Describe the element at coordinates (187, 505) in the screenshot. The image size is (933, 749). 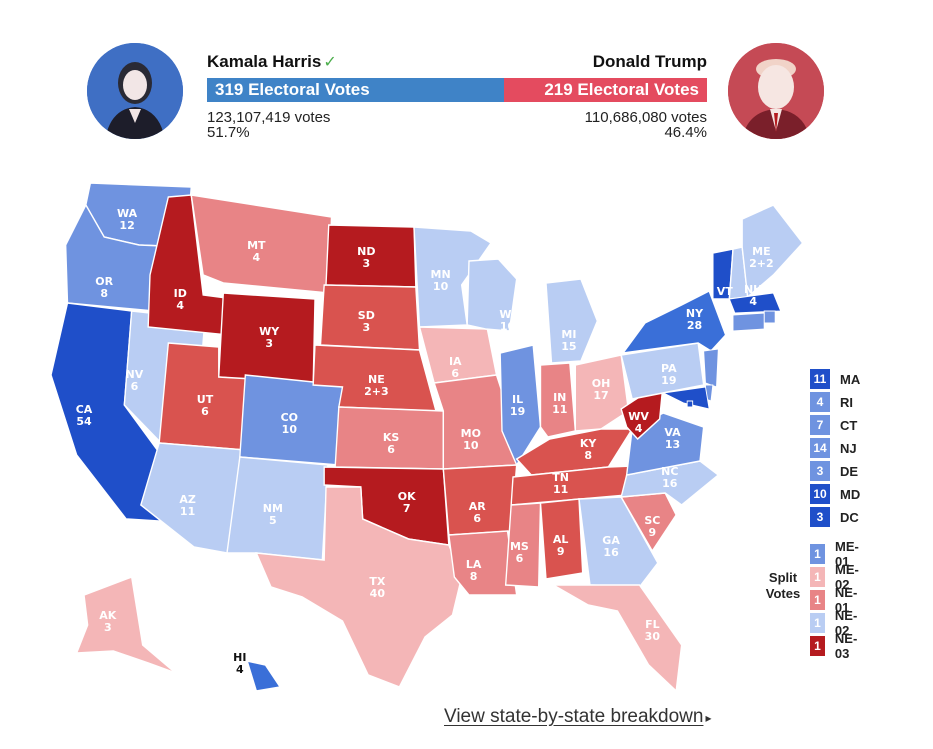
I see `state-label-az: AZ 11` at that location.